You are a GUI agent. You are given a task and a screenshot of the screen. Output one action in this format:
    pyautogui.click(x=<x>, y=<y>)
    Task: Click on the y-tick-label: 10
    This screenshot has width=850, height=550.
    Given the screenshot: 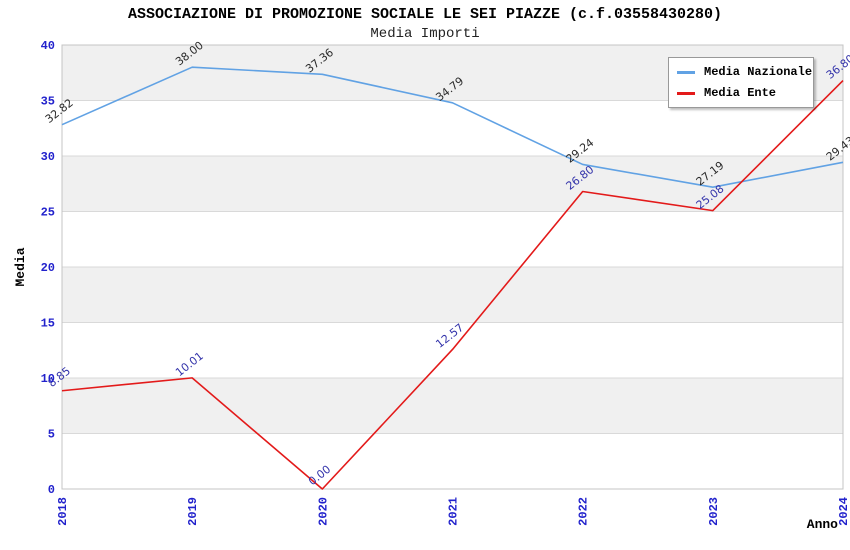 What is the action you would take?
    pyautogui.click(x=48, y=379)
    